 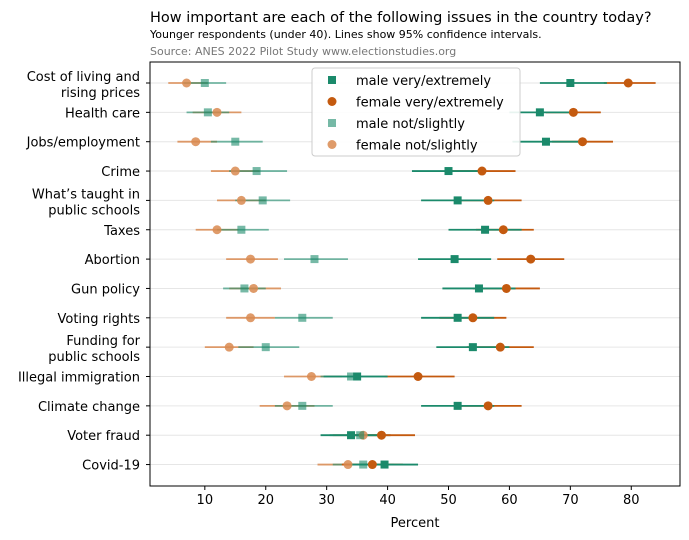 I want to click on legend-label: male not/slightly, so click(x=410, y=124).